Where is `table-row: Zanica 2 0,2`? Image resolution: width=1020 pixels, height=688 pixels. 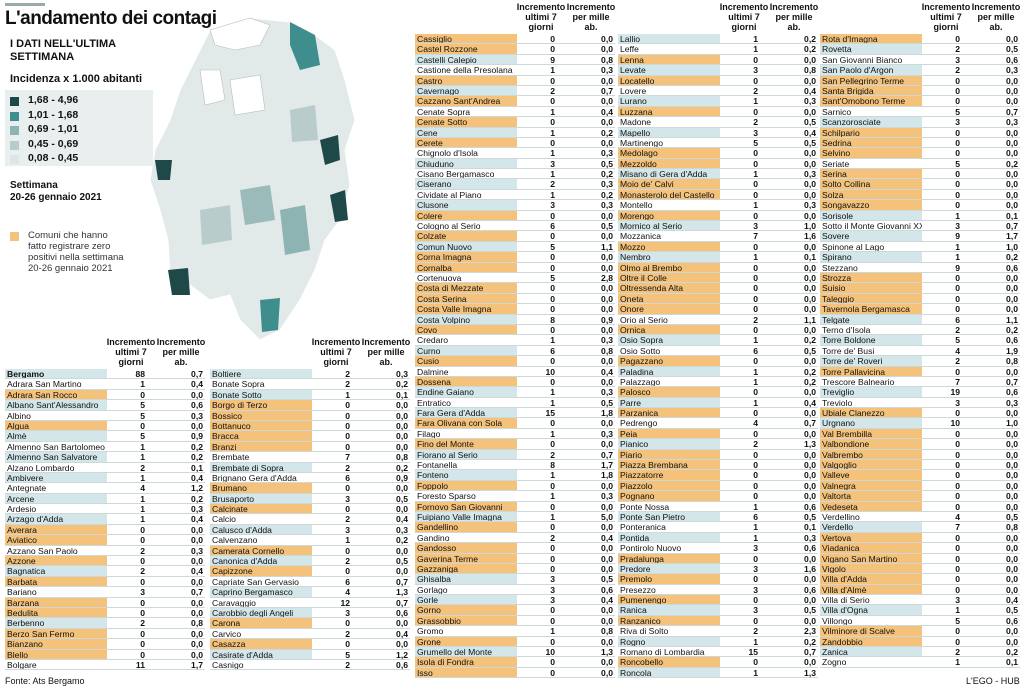
table-row: Zanica 2 0,2 is located at coordinates (920, 652).